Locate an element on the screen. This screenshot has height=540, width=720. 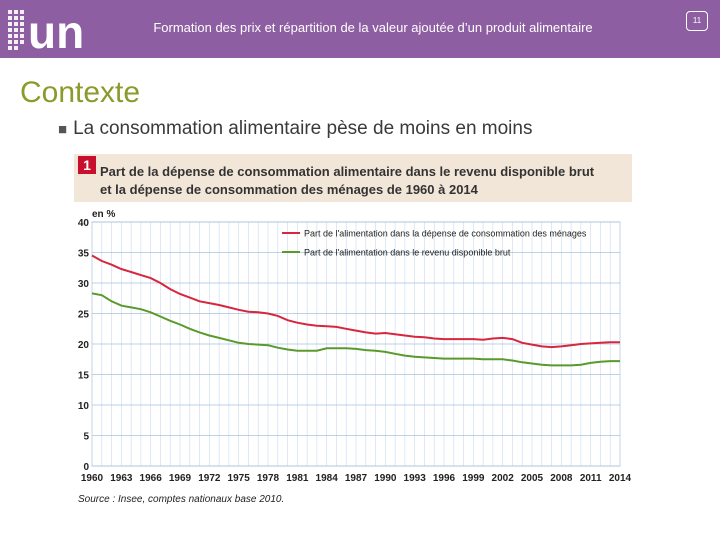
x-tick-label: 1996 is located at coordinates (444, 478).